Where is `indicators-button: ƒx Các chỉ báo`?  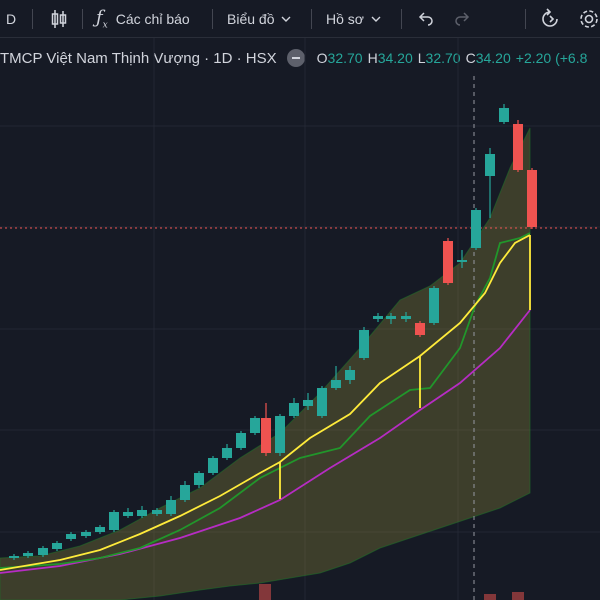 indicators-button: ƒx Các chỉ báo is located at coordinates (143, 18).